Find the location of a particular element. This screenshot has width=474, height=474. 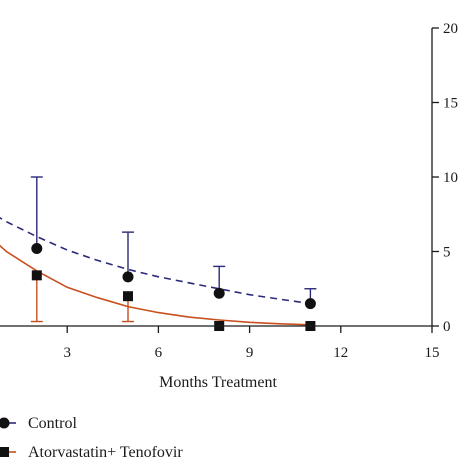

legend-label-1: Control is located at coordinates (52, 423).